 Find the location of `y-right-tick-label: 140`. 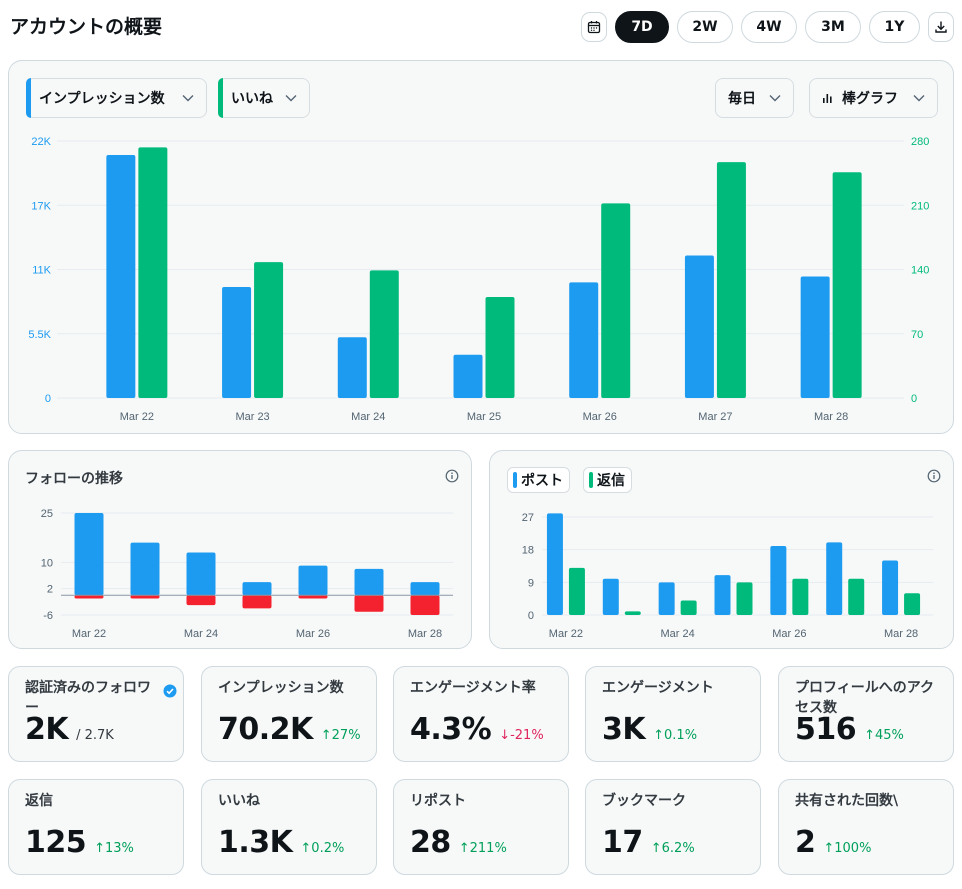

y-right-tick-label: 140 is located at coordinates (920, 271).